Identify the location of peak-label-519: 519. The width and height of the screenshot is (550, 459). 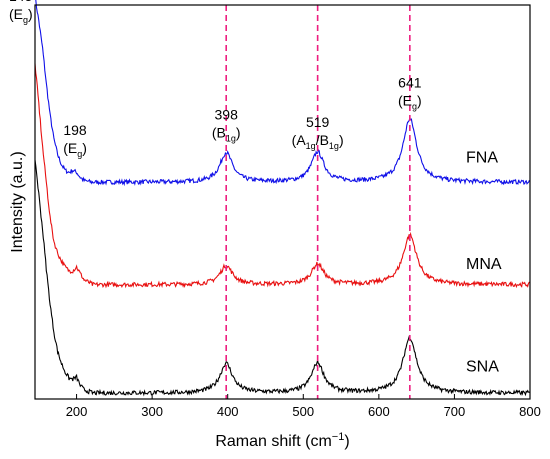
(318, 122).